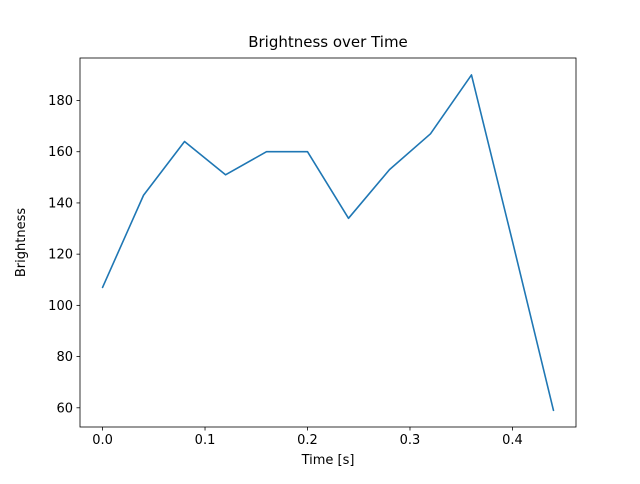 Image resolution: width=640 pixels, height=484 pixels. Describe the element at coordinates (410, 440) in the screenshot. I see `x-tick-label: 0.3` at that location.